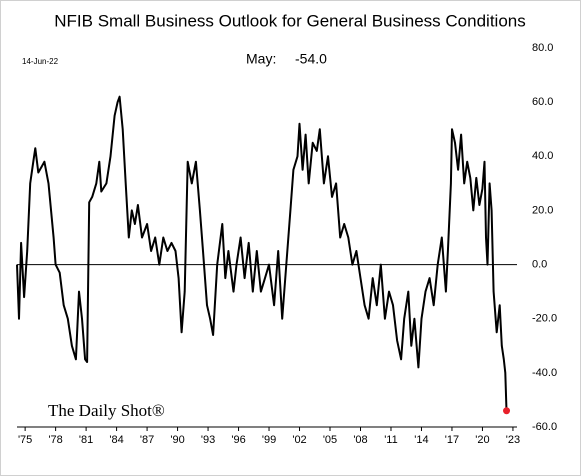  What do you see at coordinates (542, 102) in the screenshot?
I see `y-tick-label: 60.0` at bounding box center [542, 102].